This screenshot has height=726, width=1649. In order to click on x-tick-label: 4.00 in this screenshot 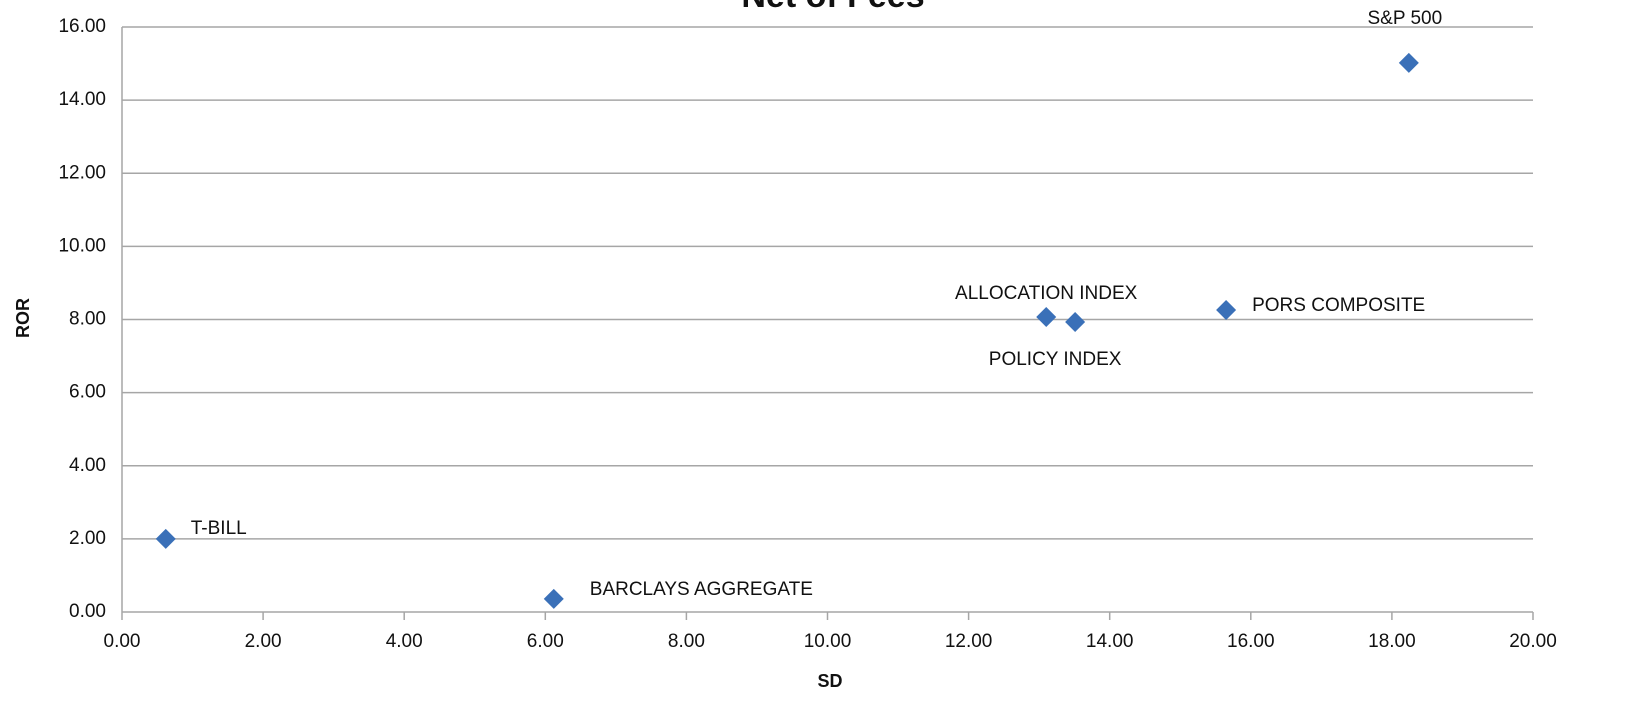, I will do `click(404, 641)`.